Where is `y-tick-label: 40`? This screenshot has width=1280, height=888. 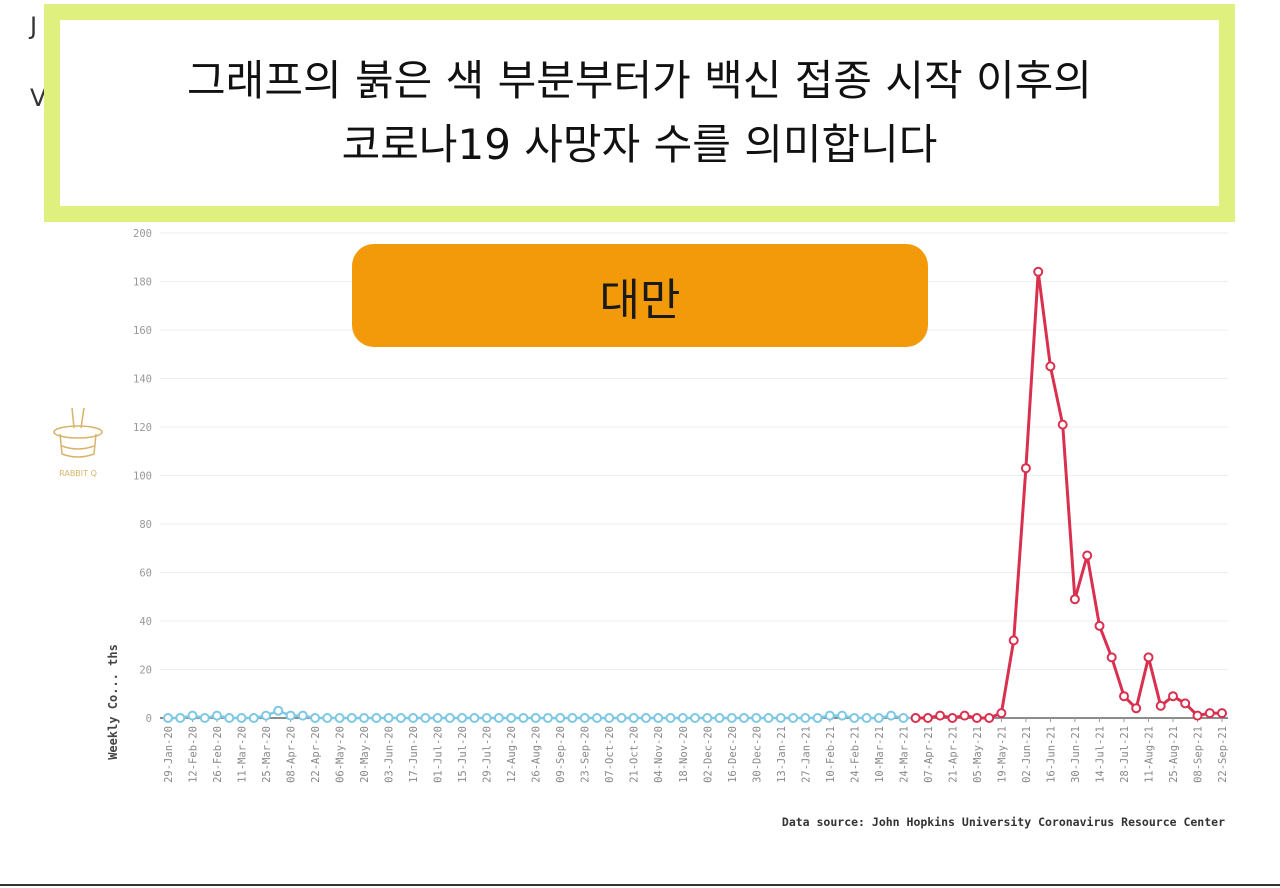
y-tick-label: 40 is located at coordinates (145, 622).